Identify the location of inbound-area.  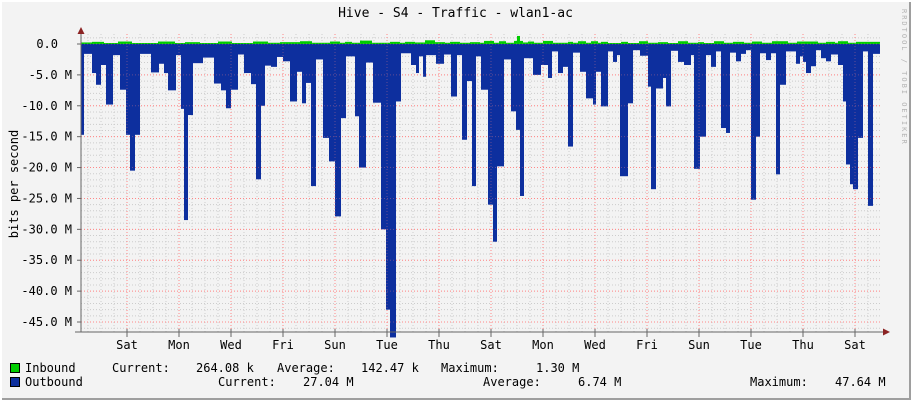
(480, 39).